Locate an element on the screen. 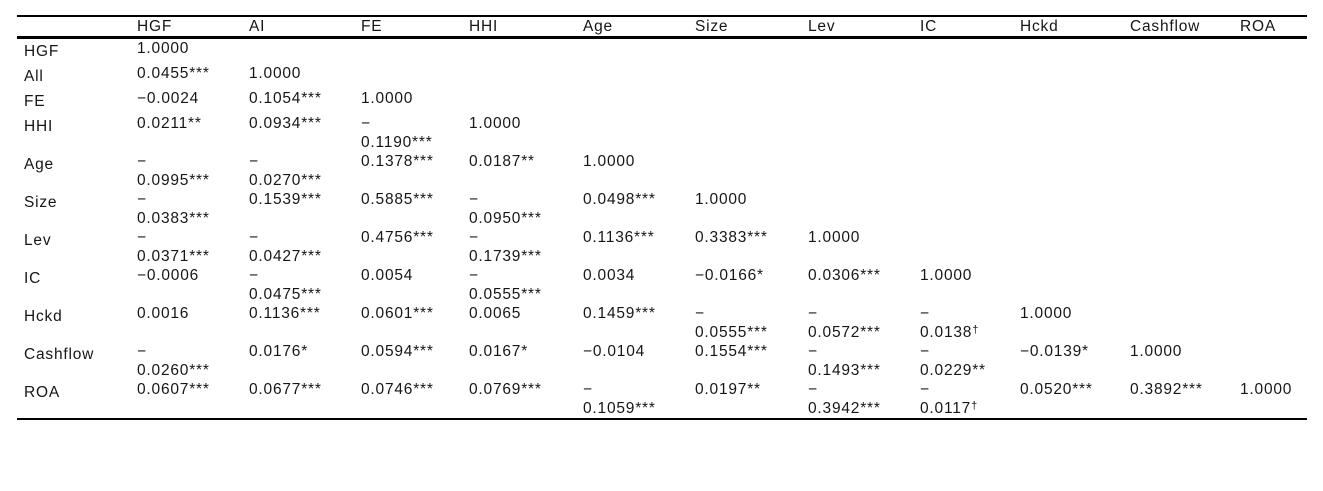 Image resolution: width=1323 pixels, height=491 pixels. table-cell: −0.0950*** is located at coordinates (505, 209).